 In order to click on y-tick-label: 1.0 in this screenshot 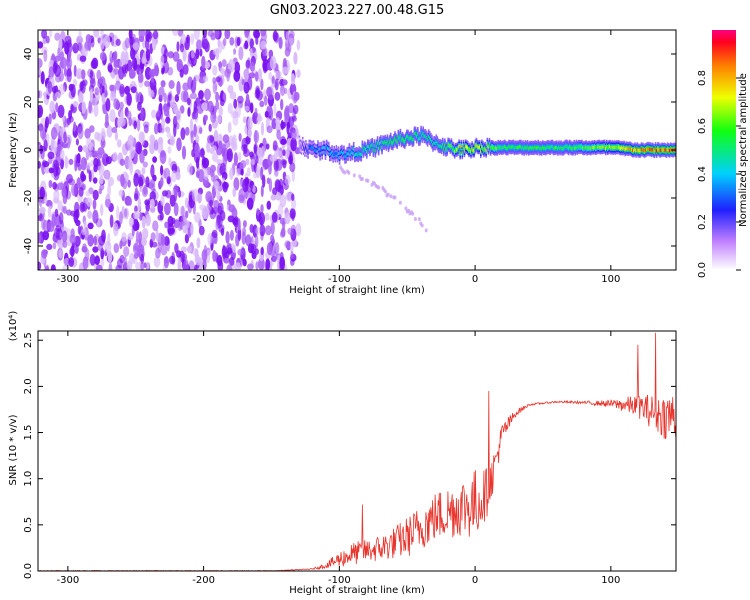, I will do `click(28, 479)`.